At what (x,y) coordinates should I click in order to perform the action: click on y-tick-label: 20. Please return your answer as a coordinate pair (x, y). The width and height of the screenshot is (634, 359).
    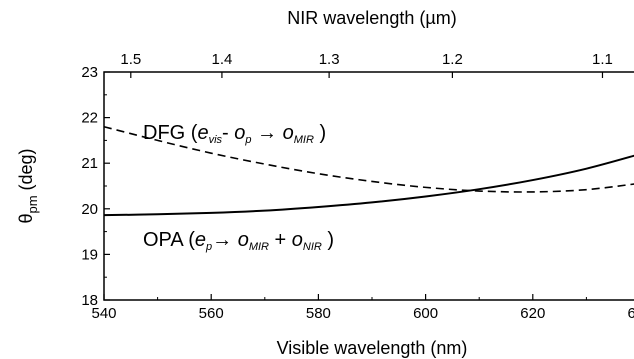
    Looking at the image, I should click on (89, 209).